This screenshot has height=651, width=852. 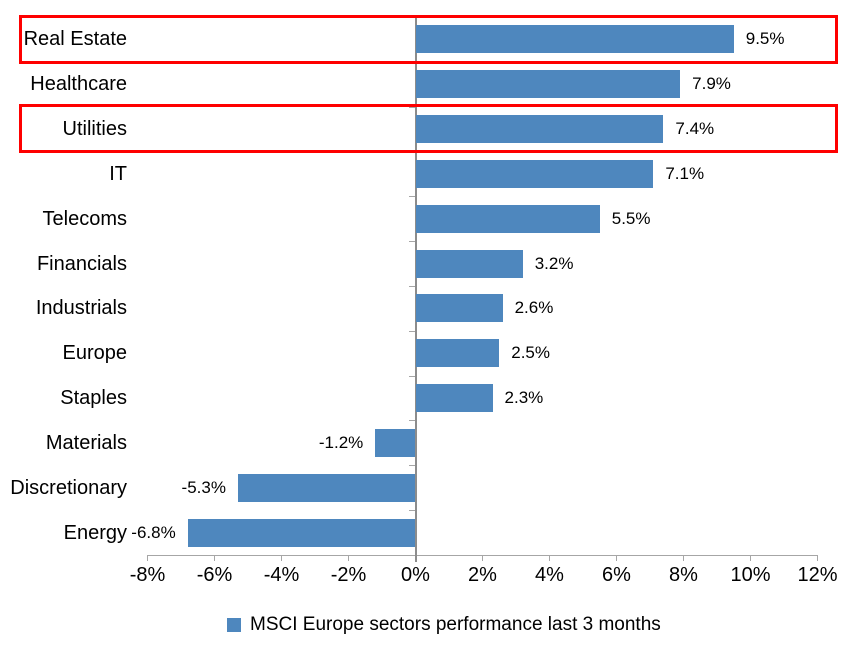 What do you see at coordinates (95, 532) in the screenshot?
I see `category-label-energy: Energy` at bounding box center [95, 532].